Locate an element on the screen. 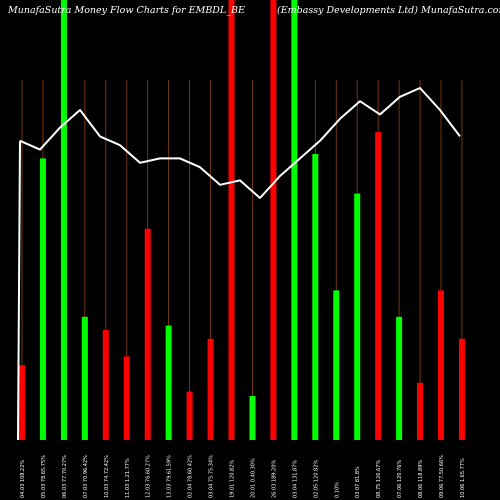  x-tick-label: 0.10% is located at coordinates (337, 490).